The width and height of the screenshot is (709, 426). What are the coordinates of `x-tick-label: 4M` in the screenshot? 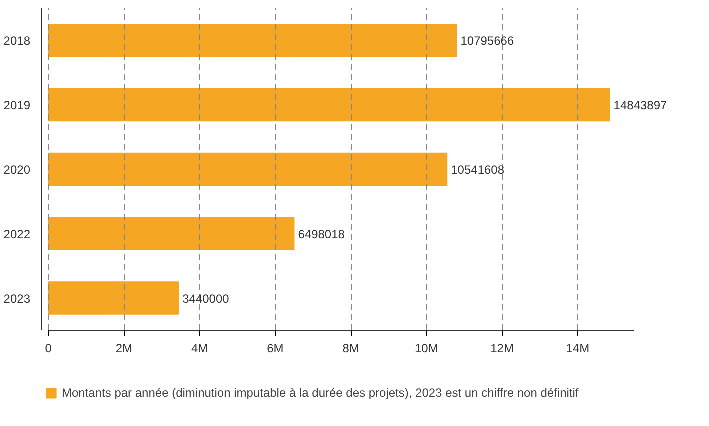 It's located at (199, 348).